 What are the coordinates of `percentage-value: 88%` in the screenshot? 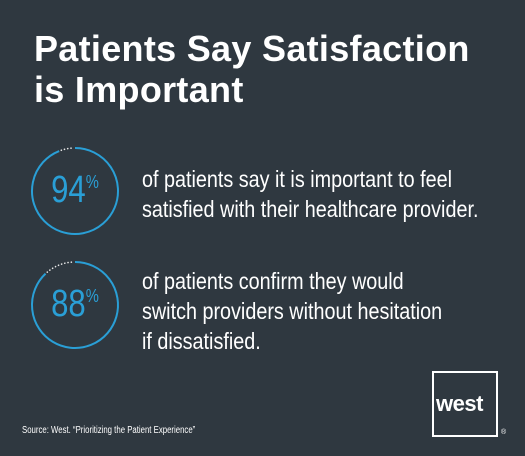 It's located at (75, 304).